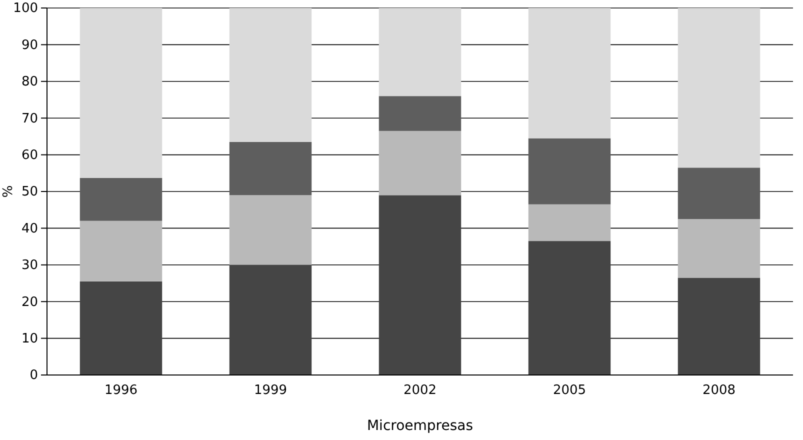 This screenshot has height=440, width=803. Describe the element at coordinates (29, 228) in the screenshot. I see `y-tick-label: 40` at that location.